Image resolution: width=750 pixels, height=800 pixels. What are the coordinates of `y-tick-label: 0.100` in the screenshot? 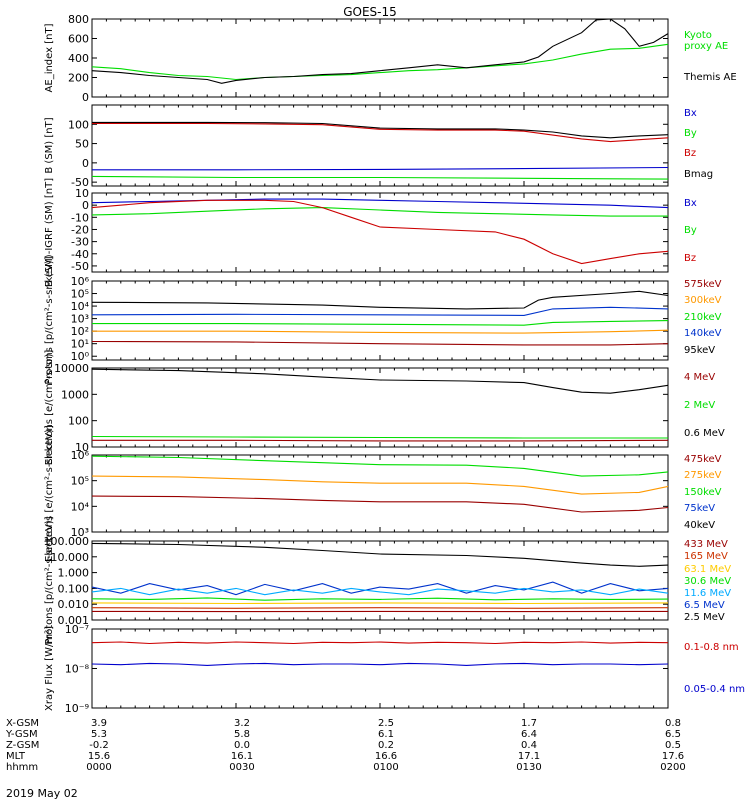 It's located at (74, 588).